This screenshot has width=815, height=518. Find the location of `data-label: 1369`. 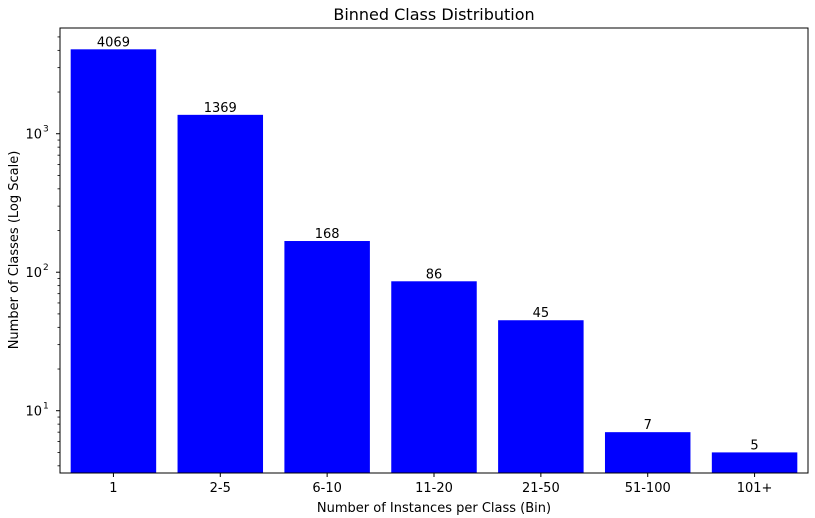

data-label: 1369 is located at coordinates (220, 108).